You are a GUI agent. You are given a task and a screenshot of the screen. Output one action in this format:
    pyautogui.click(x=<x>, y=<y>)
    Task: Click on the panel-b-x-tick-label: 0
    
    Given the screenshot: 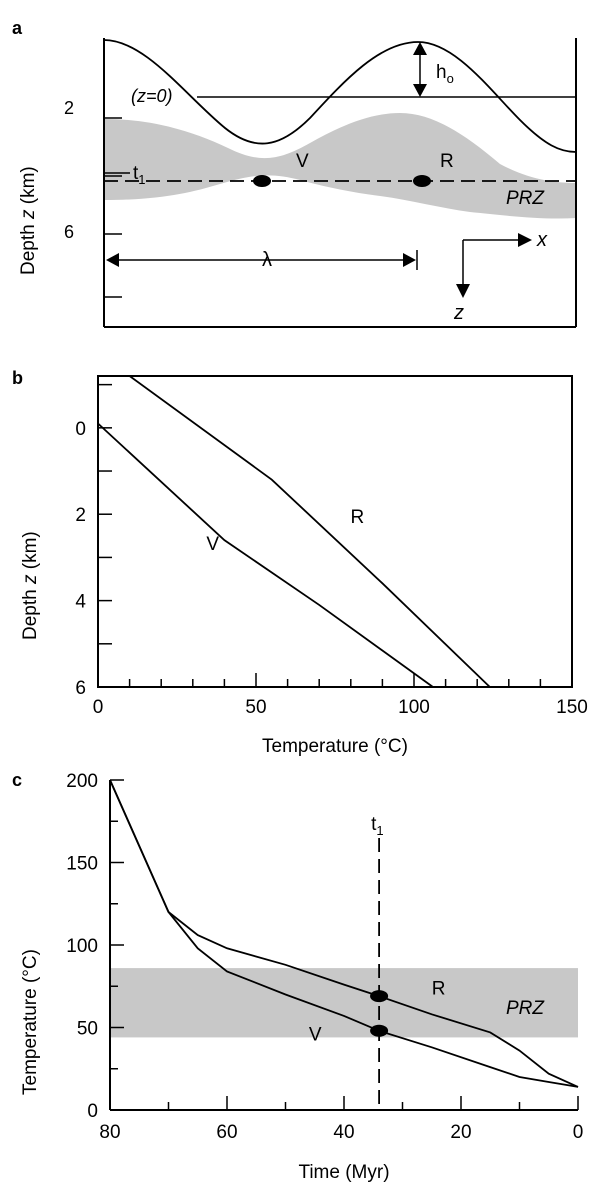 What is the action you would take?
    pyautogui.click(x=98, y=707)
    